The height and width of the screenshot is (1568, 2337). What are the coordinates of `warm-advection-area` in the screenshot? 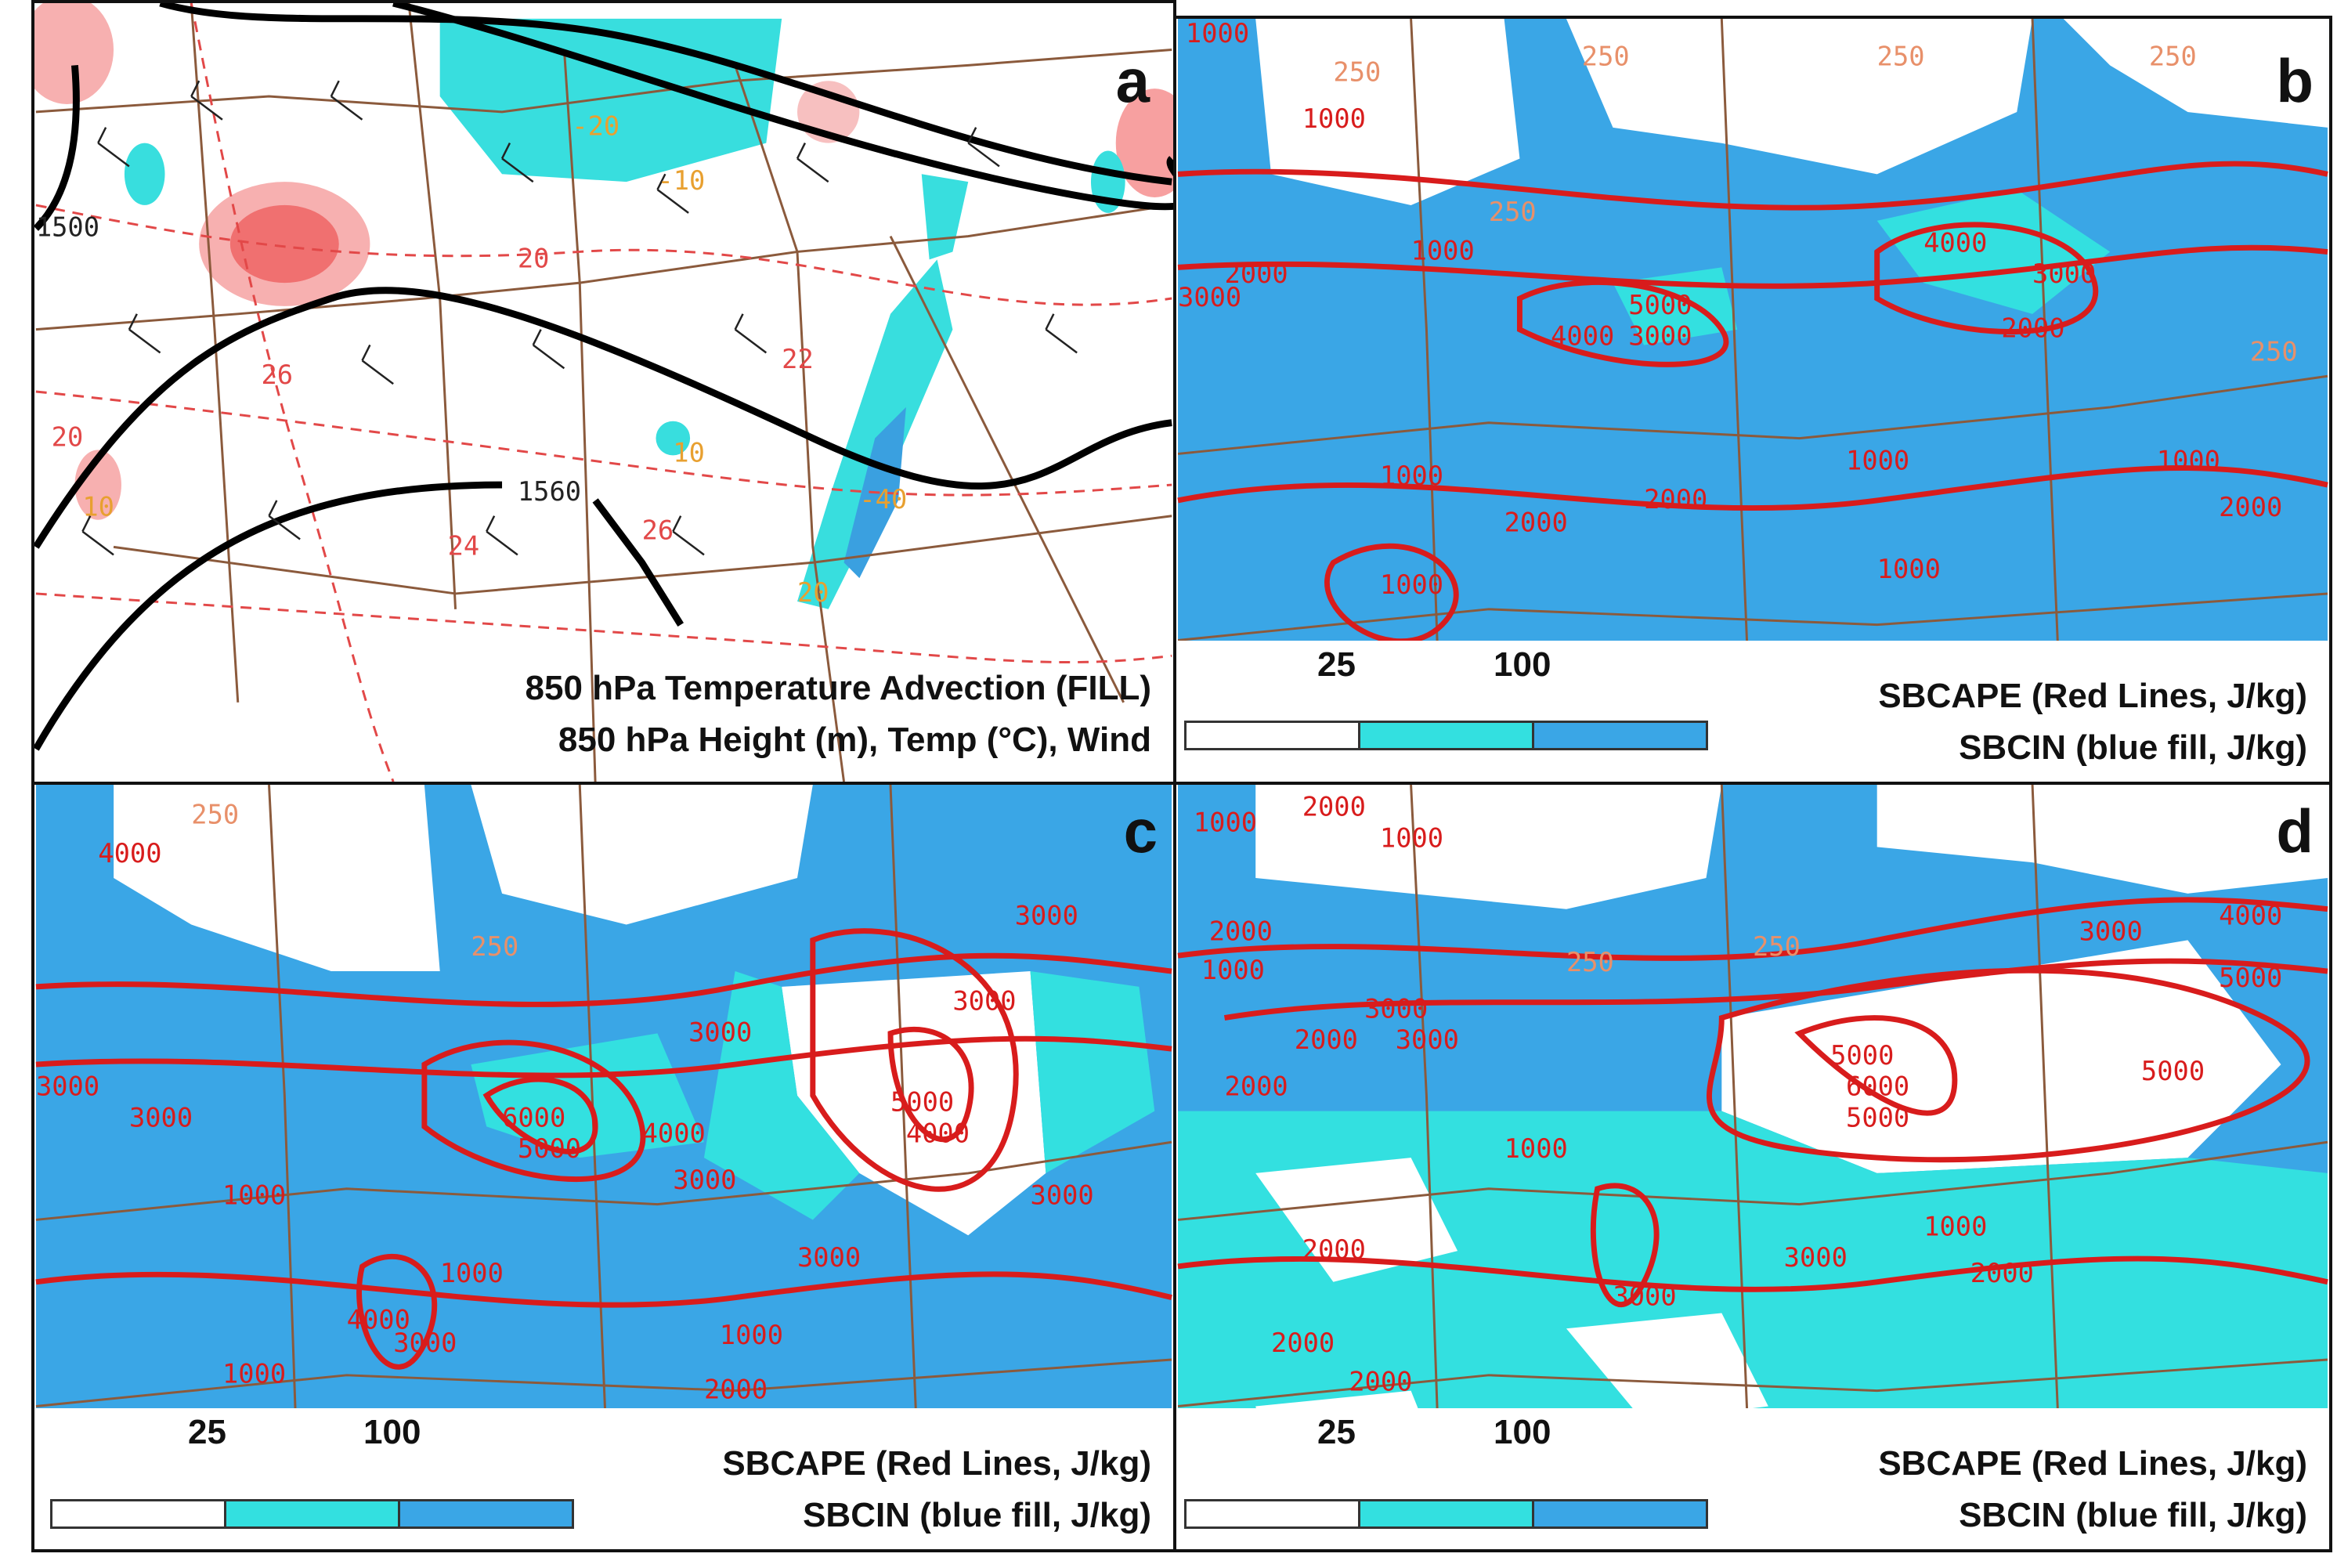 It's located at (74, 53).